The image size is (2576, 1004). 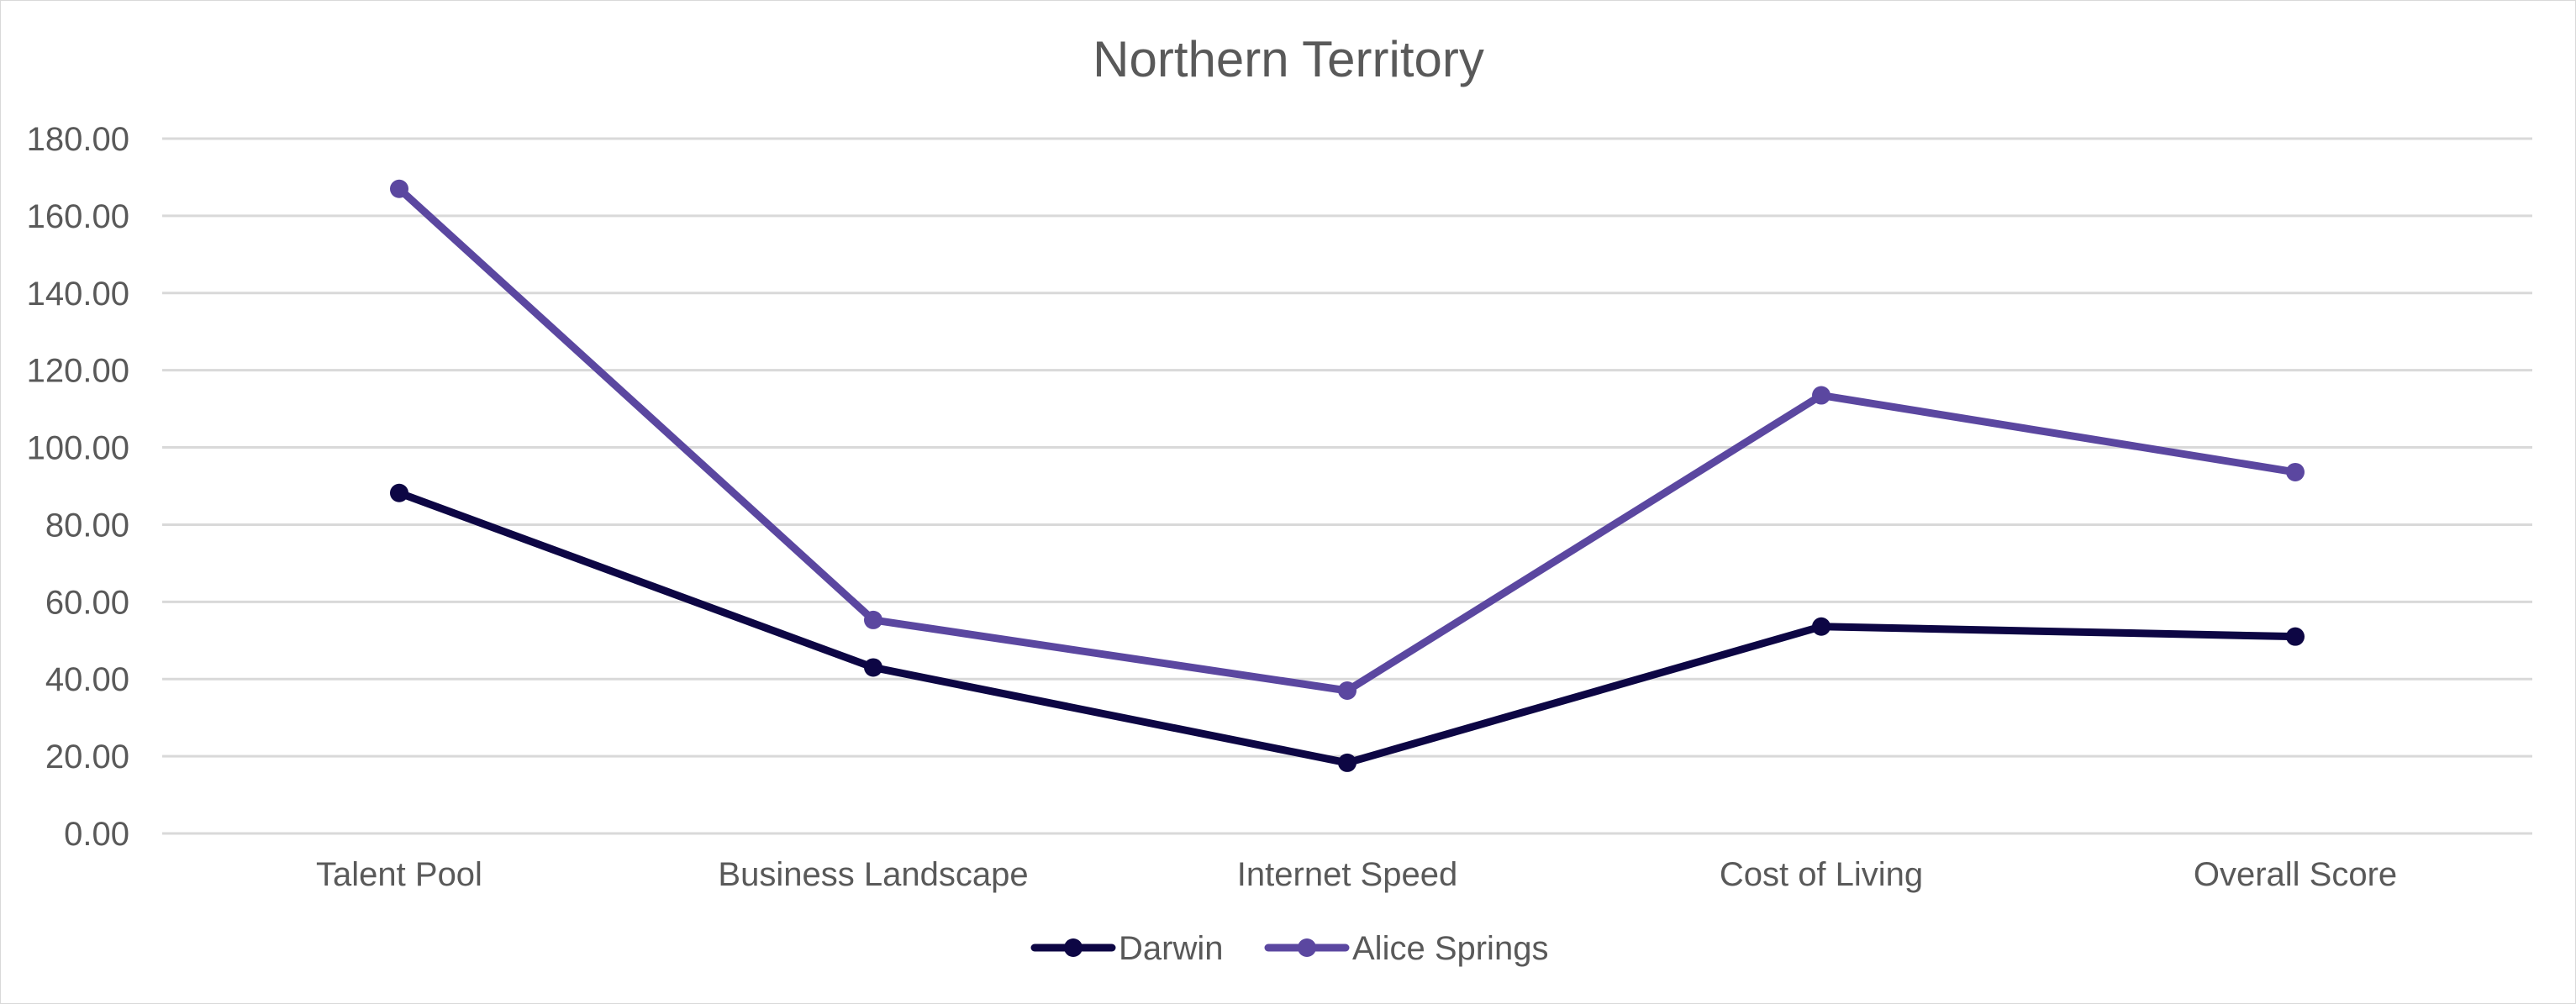 What do you see at coordinates (1450, 948) in the screenshot?
I see `legend-label: Alice Springs` at bounding box center [1450, 948].